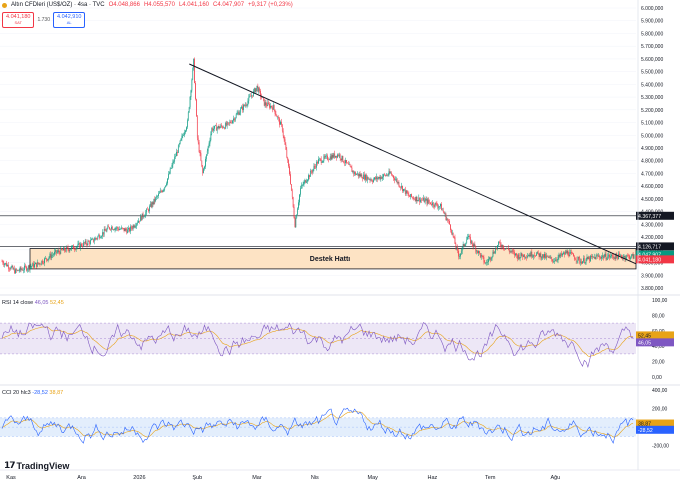 The image size is (680, 484). I want to click on rsi-header: RSI 14 close 46,05 52,45, so click(33, 303).